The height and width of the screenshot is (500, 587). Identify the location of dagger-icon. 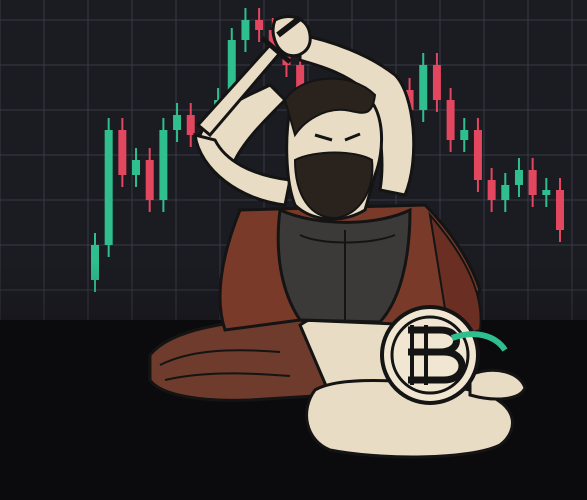
(248, 76).